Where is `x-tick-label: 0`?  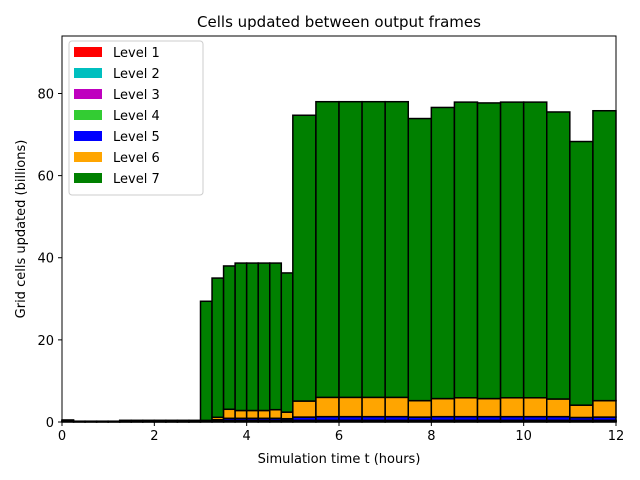 x-tick-label: 0 is located at coordinates (62, 436).